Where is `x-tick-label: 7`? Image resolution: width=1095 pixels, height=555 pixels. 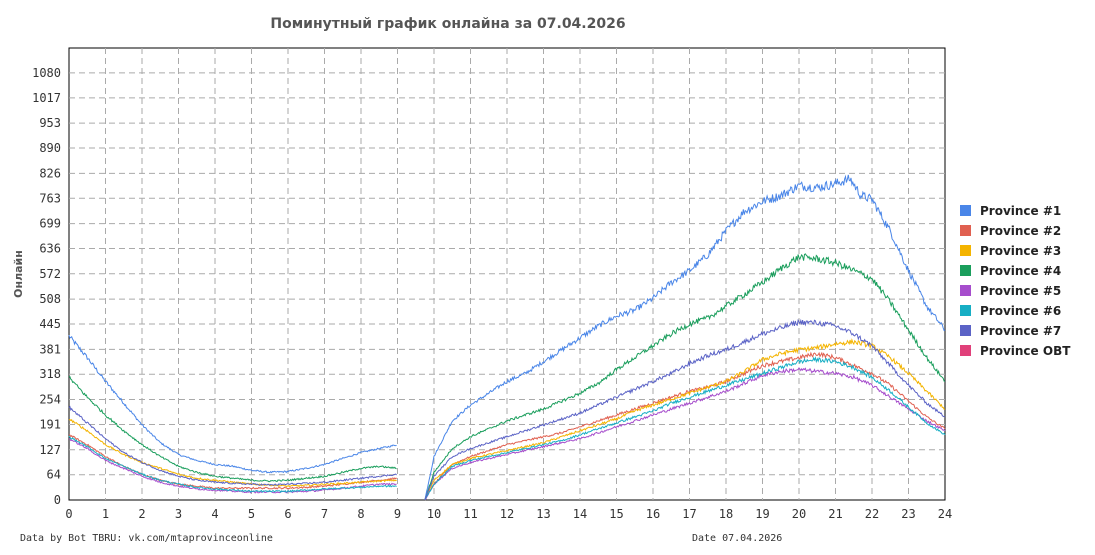
x-tick-label: 7 is located at coordinates (324, 514).